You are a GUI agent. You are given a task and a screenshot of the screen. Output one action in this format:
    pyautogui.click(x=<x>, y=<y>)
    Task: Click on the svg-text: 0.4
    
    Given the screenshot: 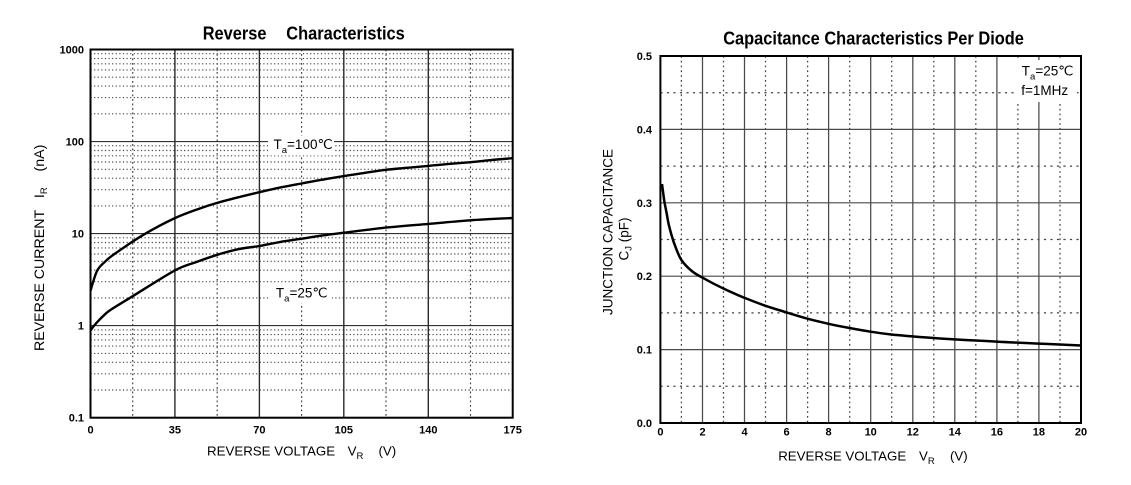 What is the action you would take?
    pyautogui.click(x=645, y=130)
    